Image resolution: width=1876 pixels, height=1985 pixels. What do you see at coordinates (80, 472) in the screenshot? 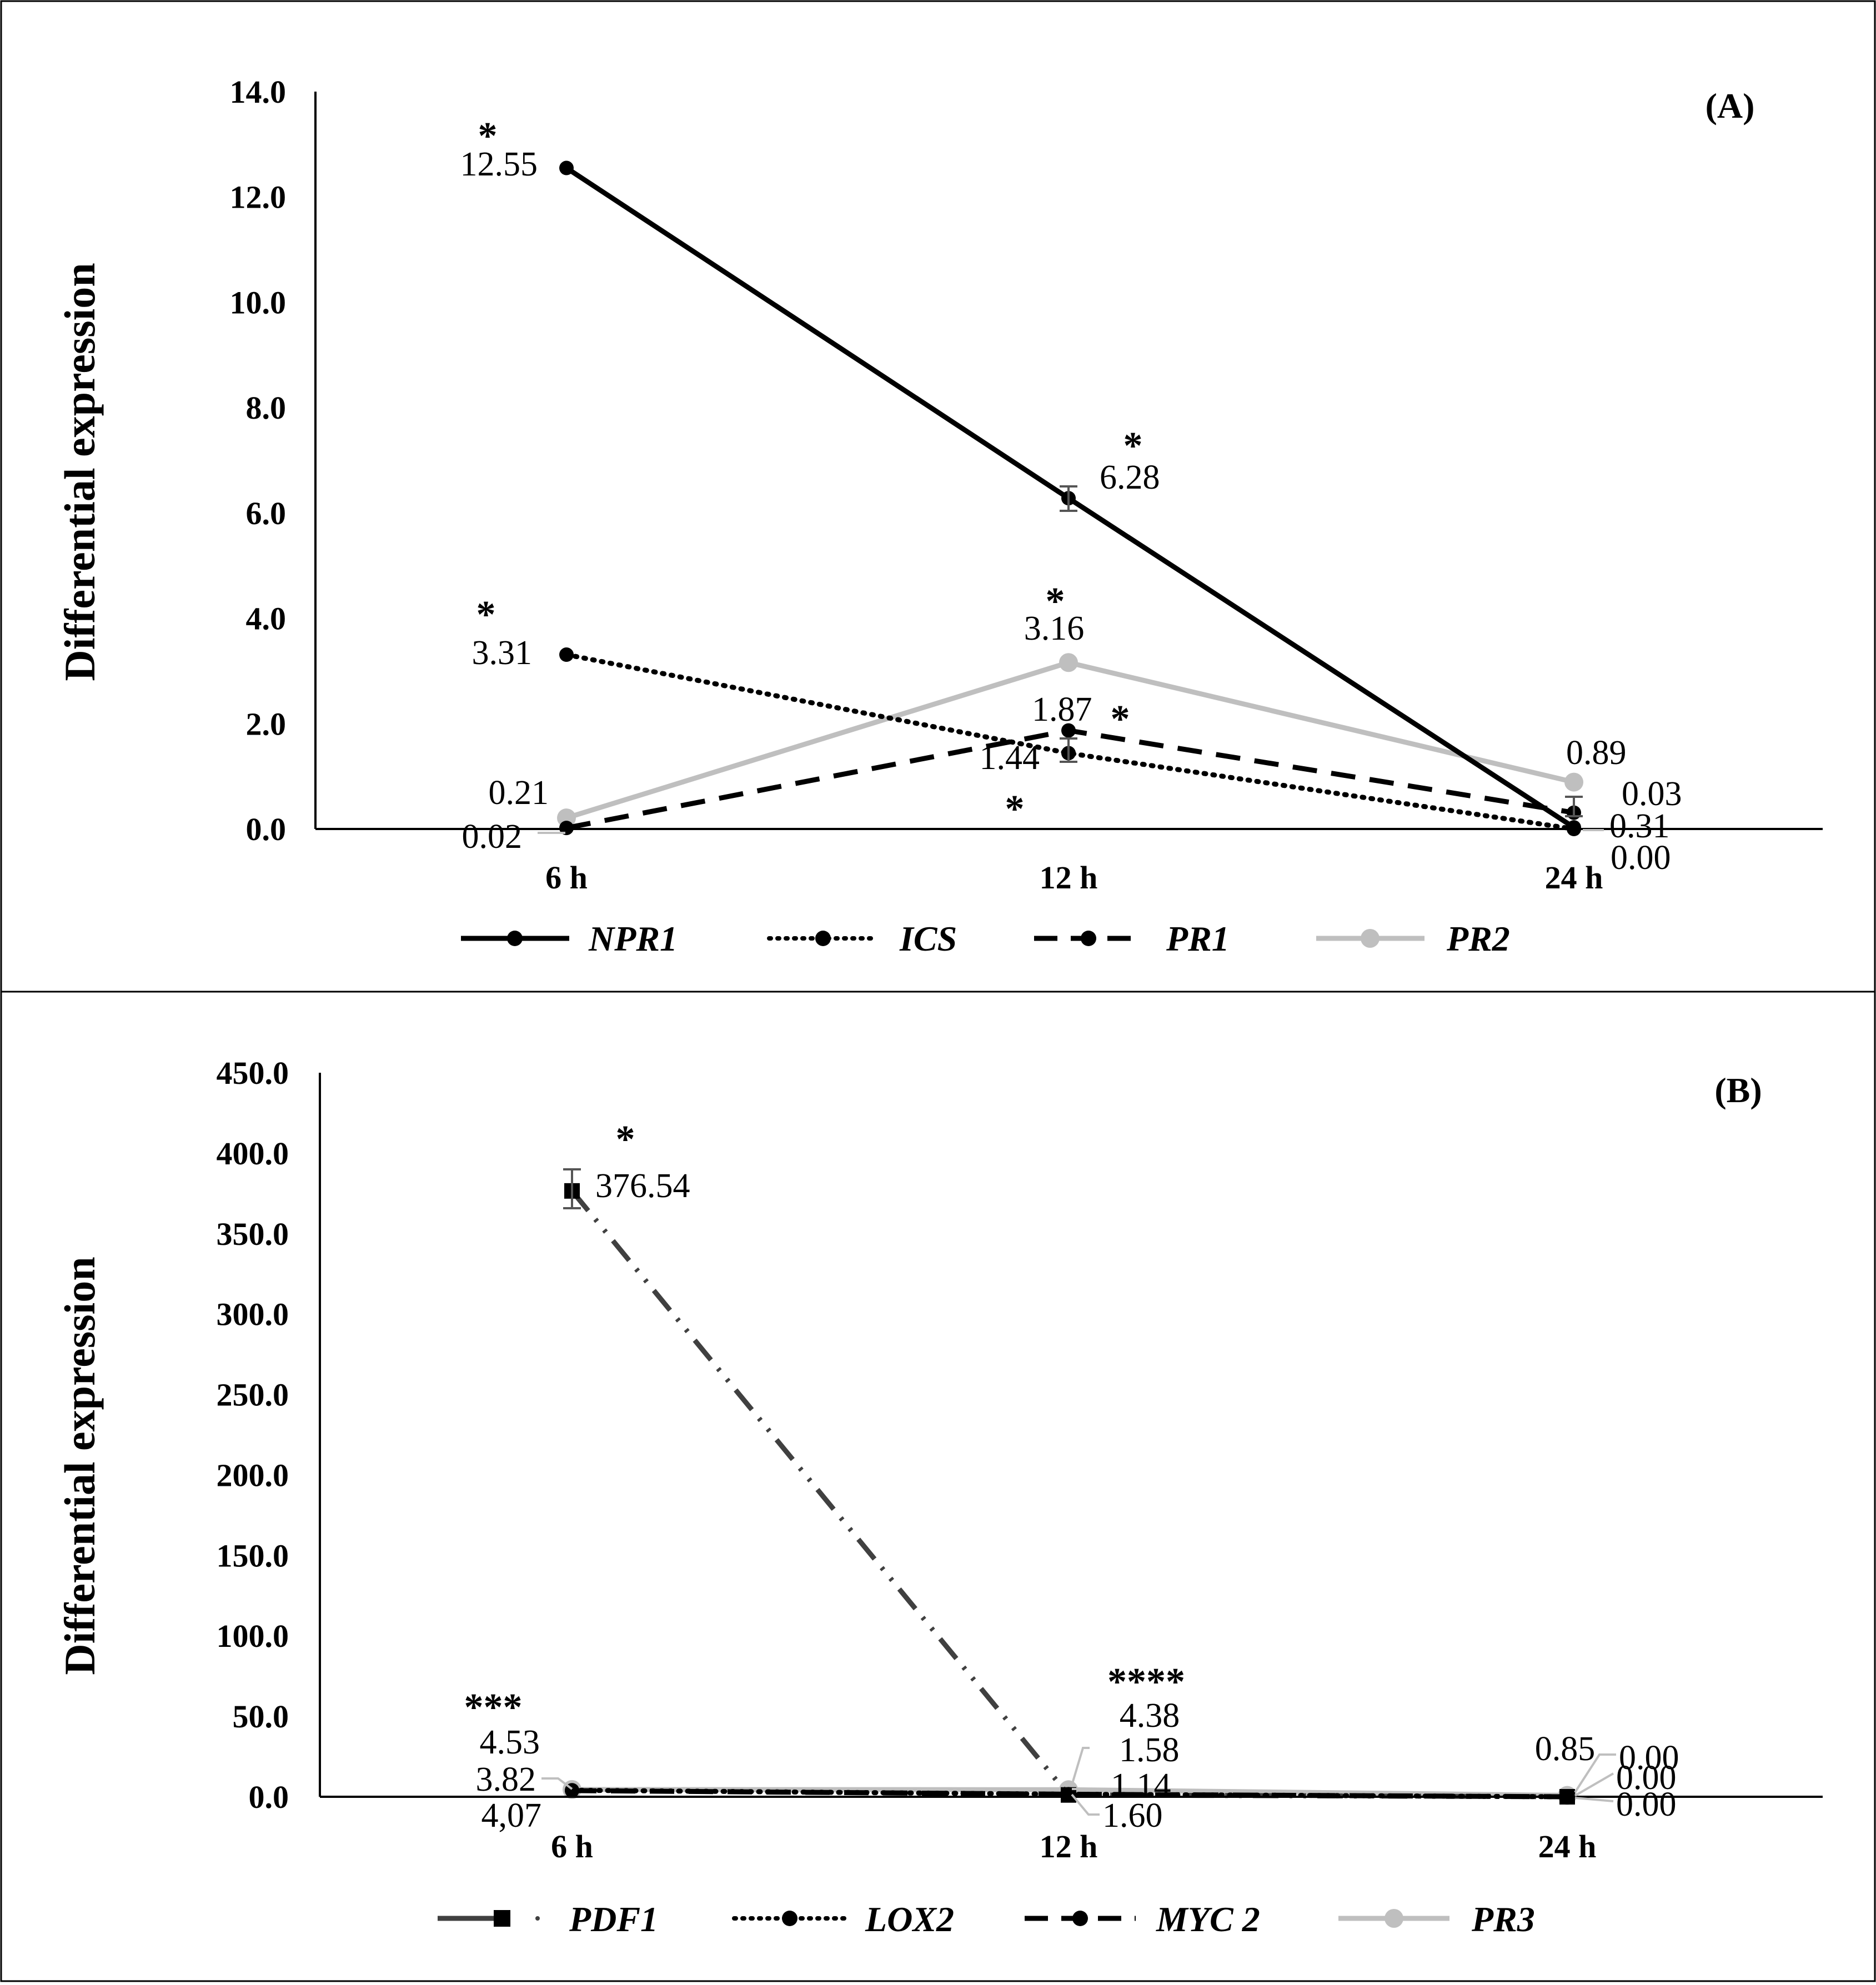
I see `panel-a-y-axis-title: Differential expression` at bounding box center [80, 472].